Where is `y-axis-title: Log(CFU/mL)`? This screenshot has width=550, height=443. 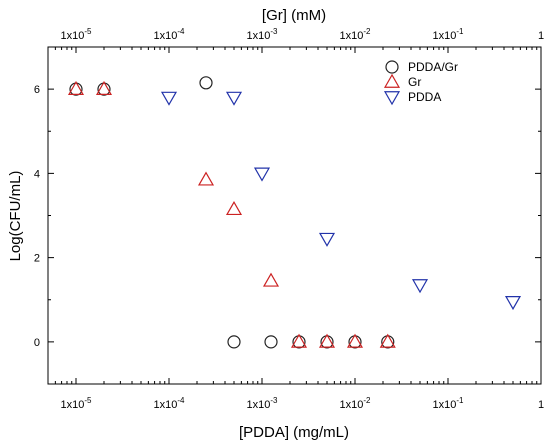 y-axis-title: Log(CFU/mL) is located at coordinates (15, 216).